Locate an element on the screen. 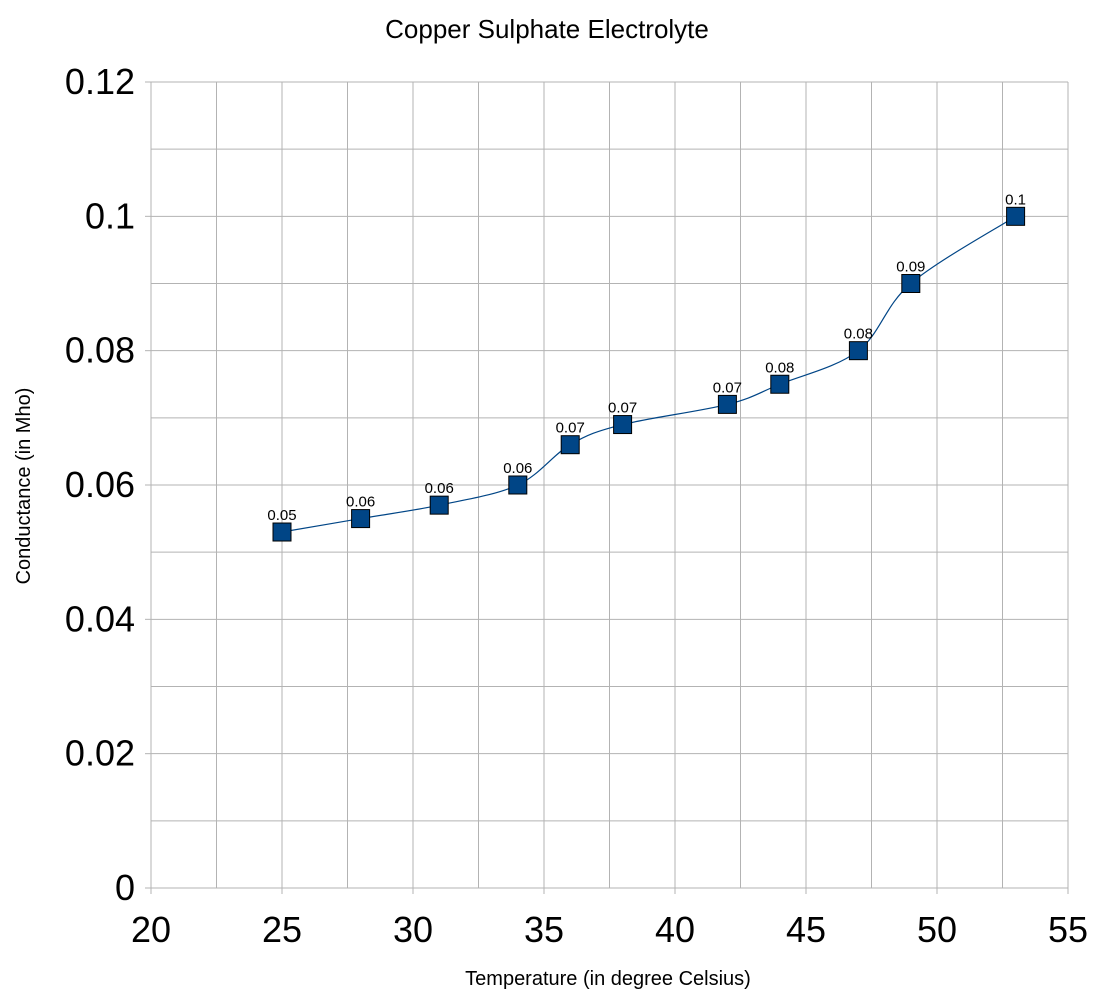 The width and height of the screenshot is (1095, 1006). chart-title: Copper Sulphate Electrolyte is located at coordinates (547, 29).